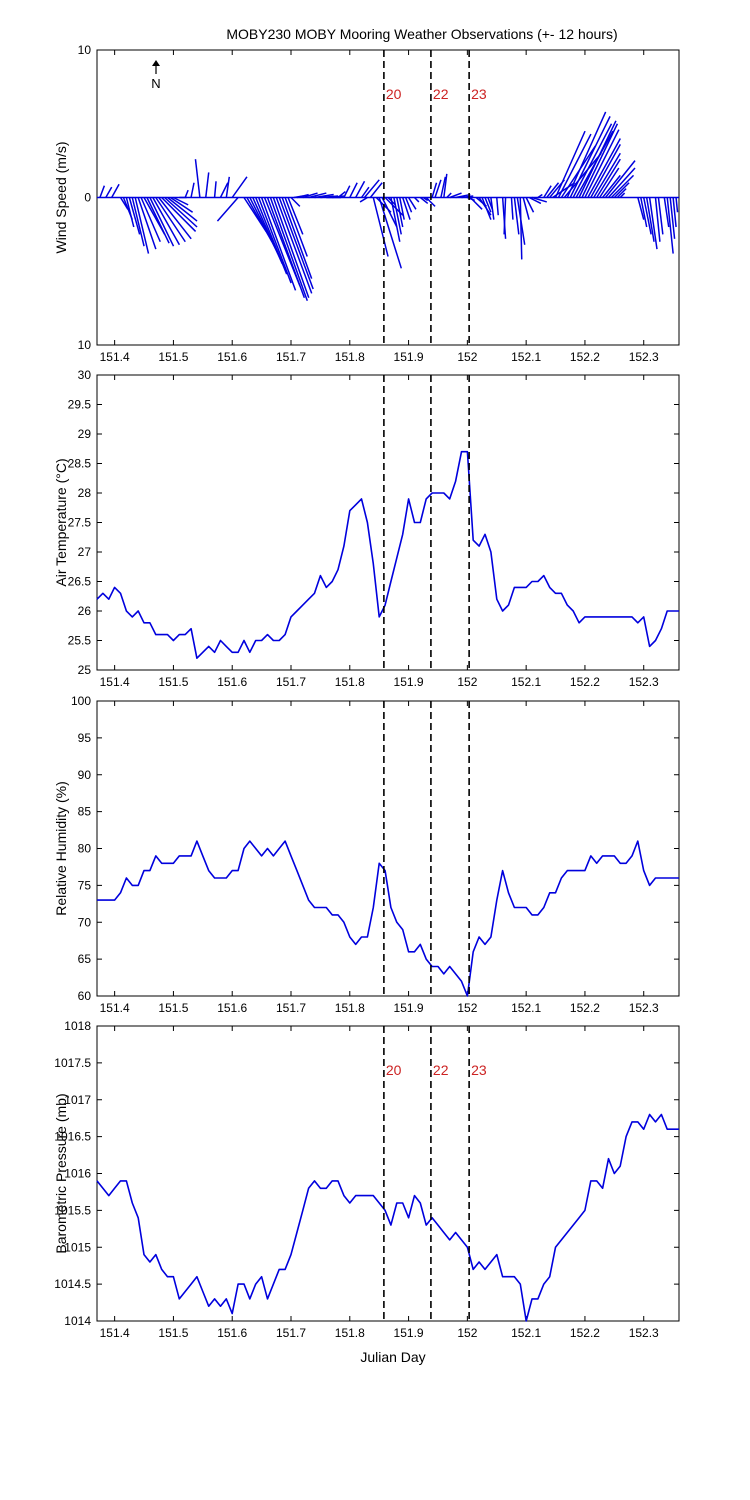 Image resolution: width=750 pixels, height=1500 pixels. Describe the element at coordinates (72, 1284) in the screenshot. I see `y-tick-label: 1014.5` at that location.